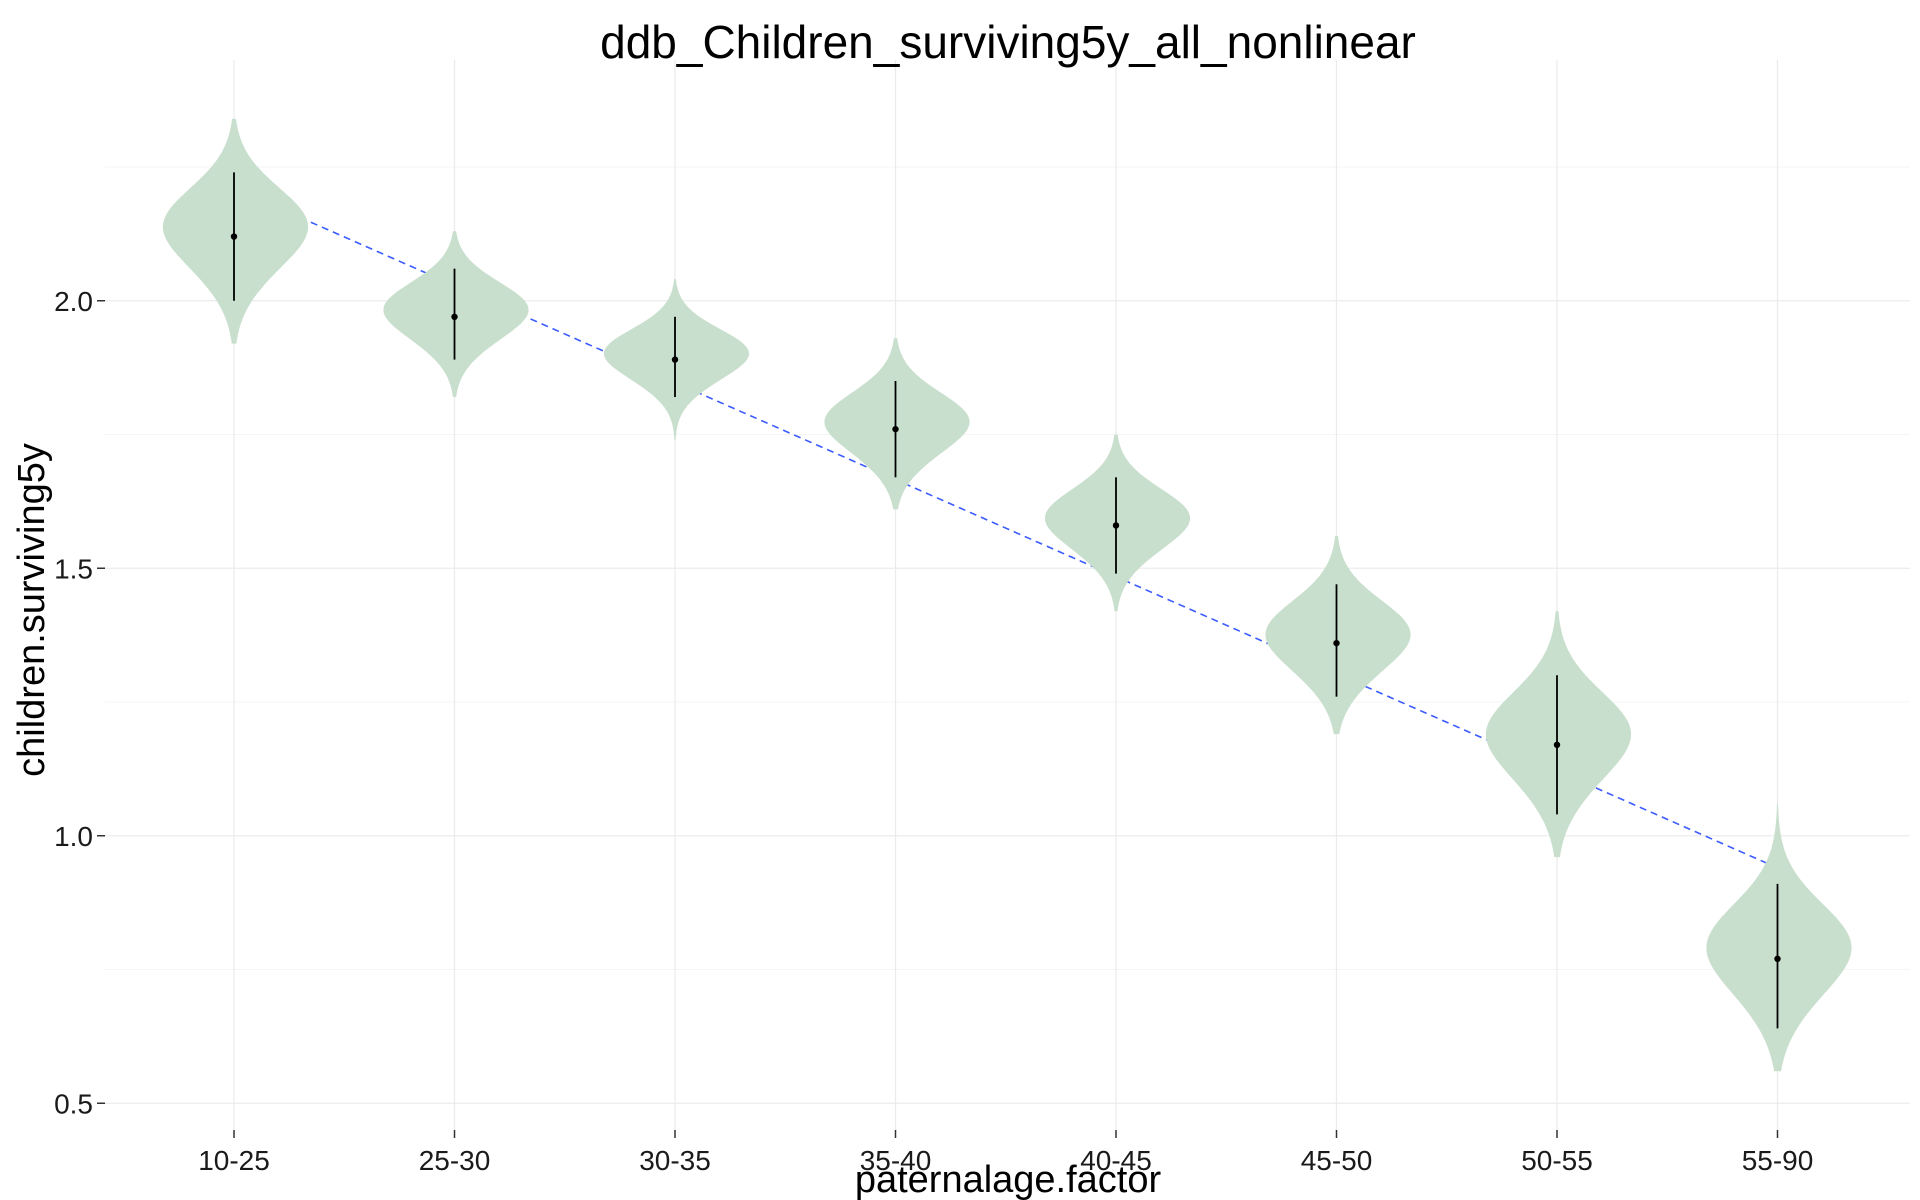 The image size is (1920, 1200). Describe the element at coordinates (73, 1103) in the screenshot. I see `y-tick-label: 0.5` at that location.